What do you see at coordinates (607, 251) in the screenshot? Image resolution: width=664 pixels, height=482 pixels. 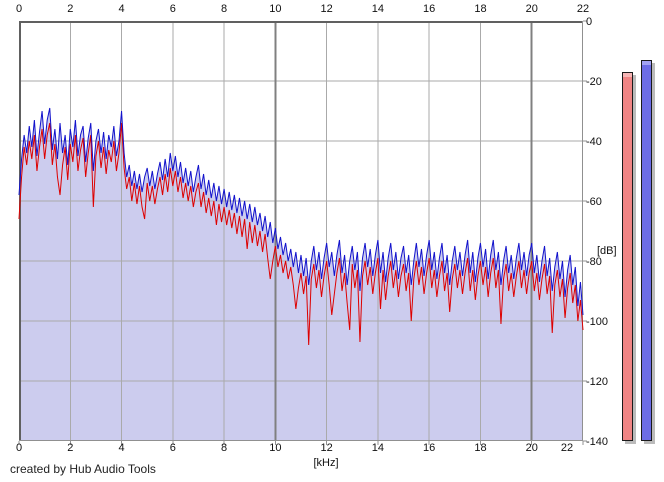 I see `y-axis-unit-label: [dB]` at bounding box center [607, 251].